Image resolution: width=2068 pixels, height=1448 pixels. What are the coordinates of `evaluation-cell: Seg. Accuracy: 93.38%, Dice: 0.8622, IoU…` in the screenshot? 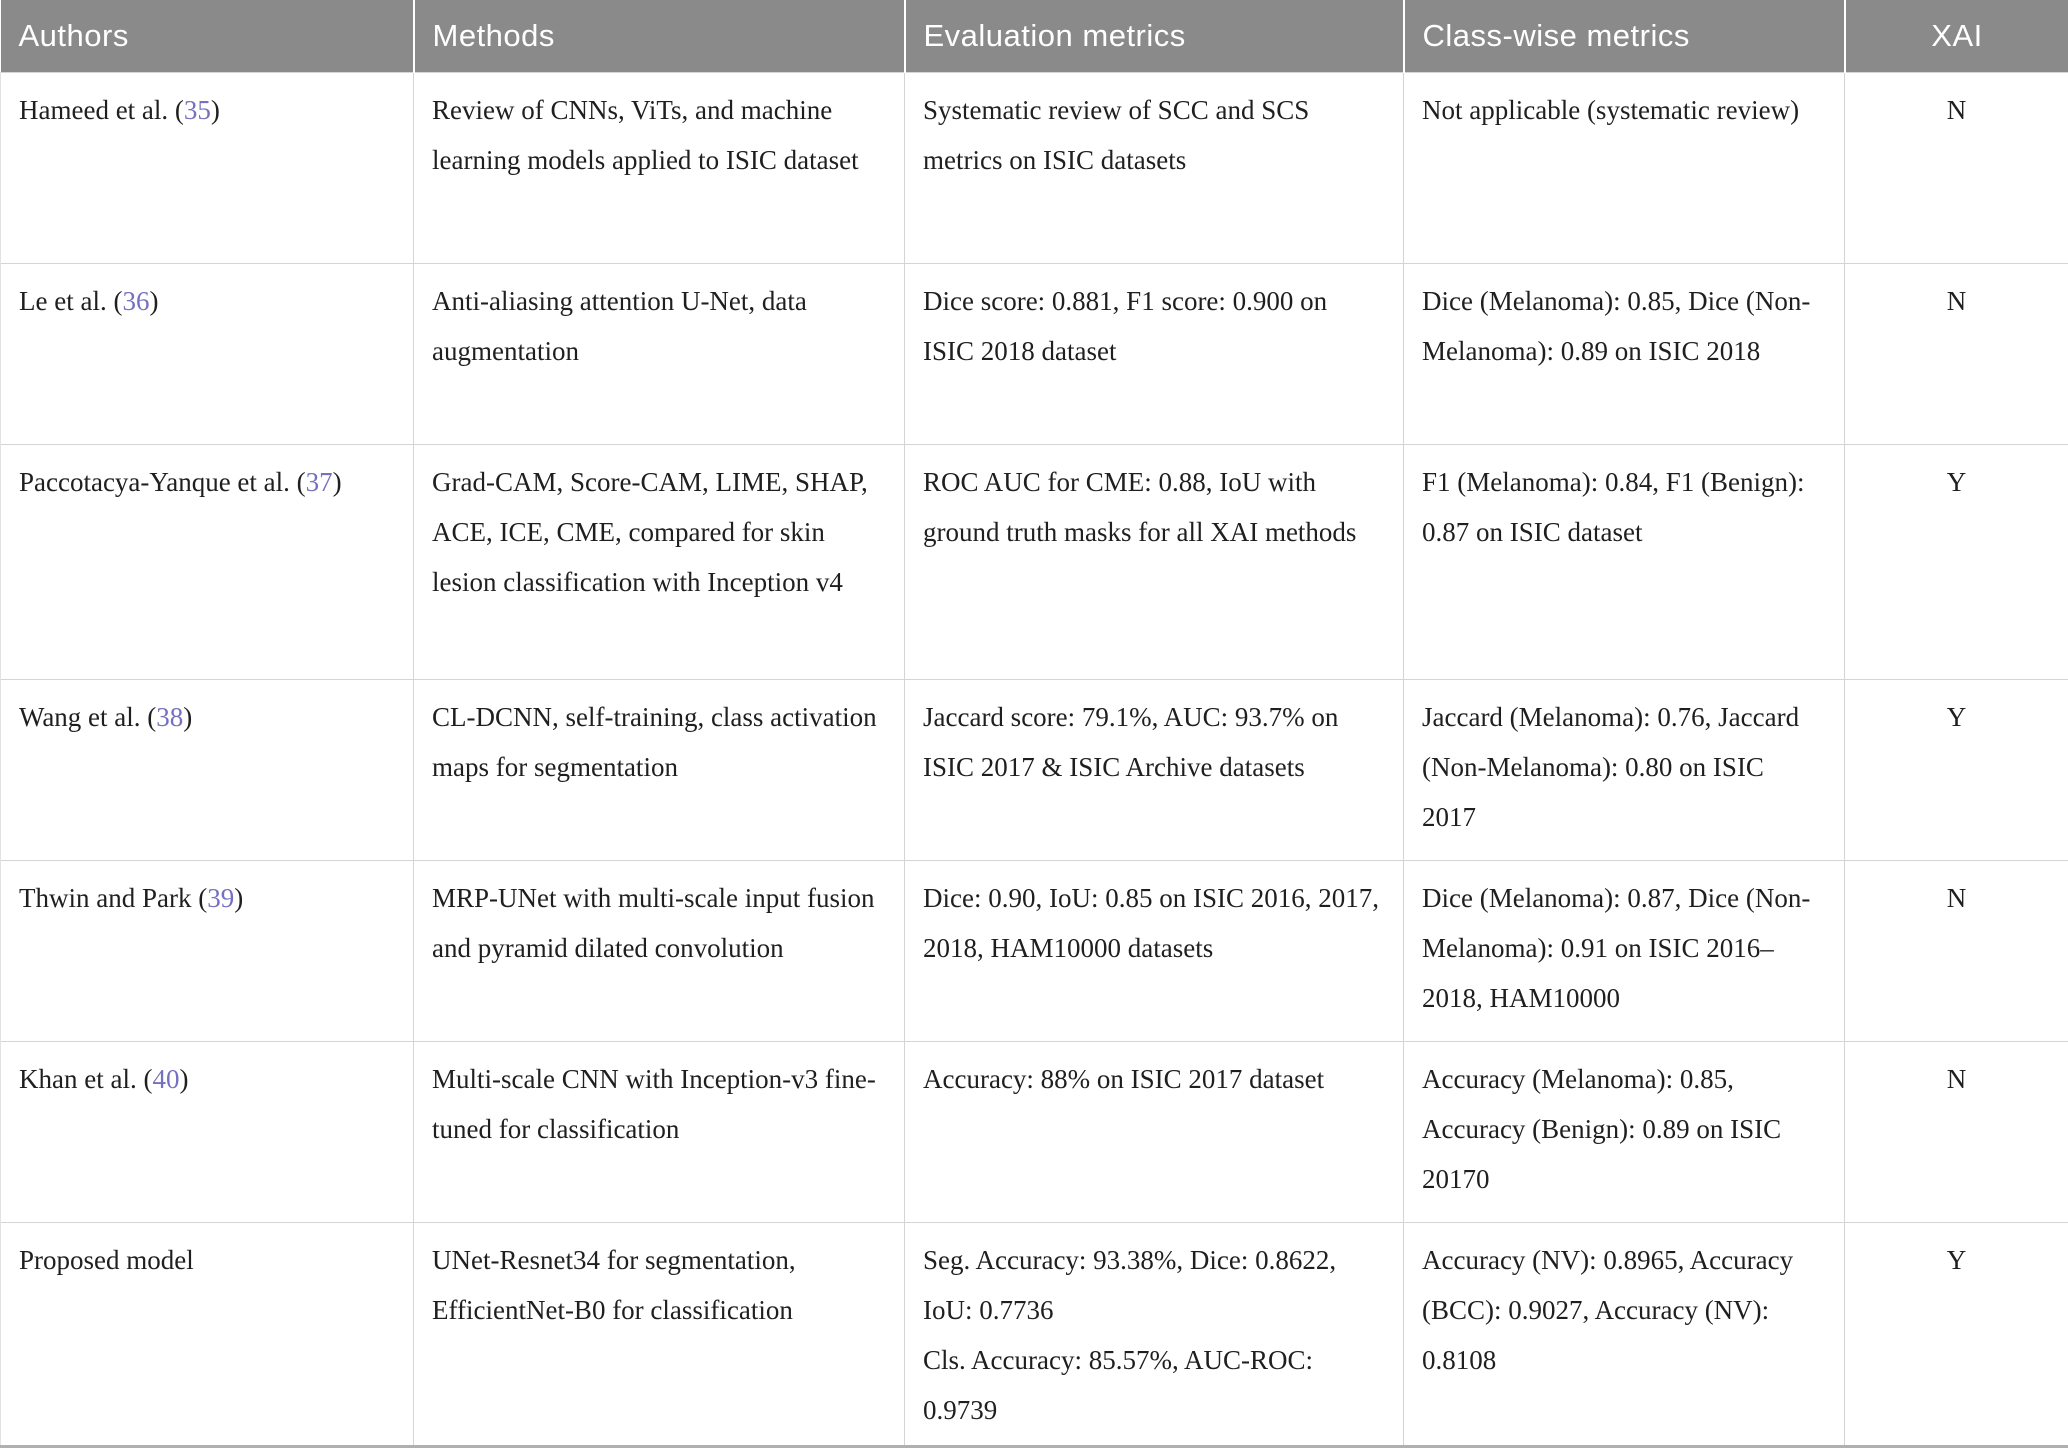 It's located at (1154, 1335).